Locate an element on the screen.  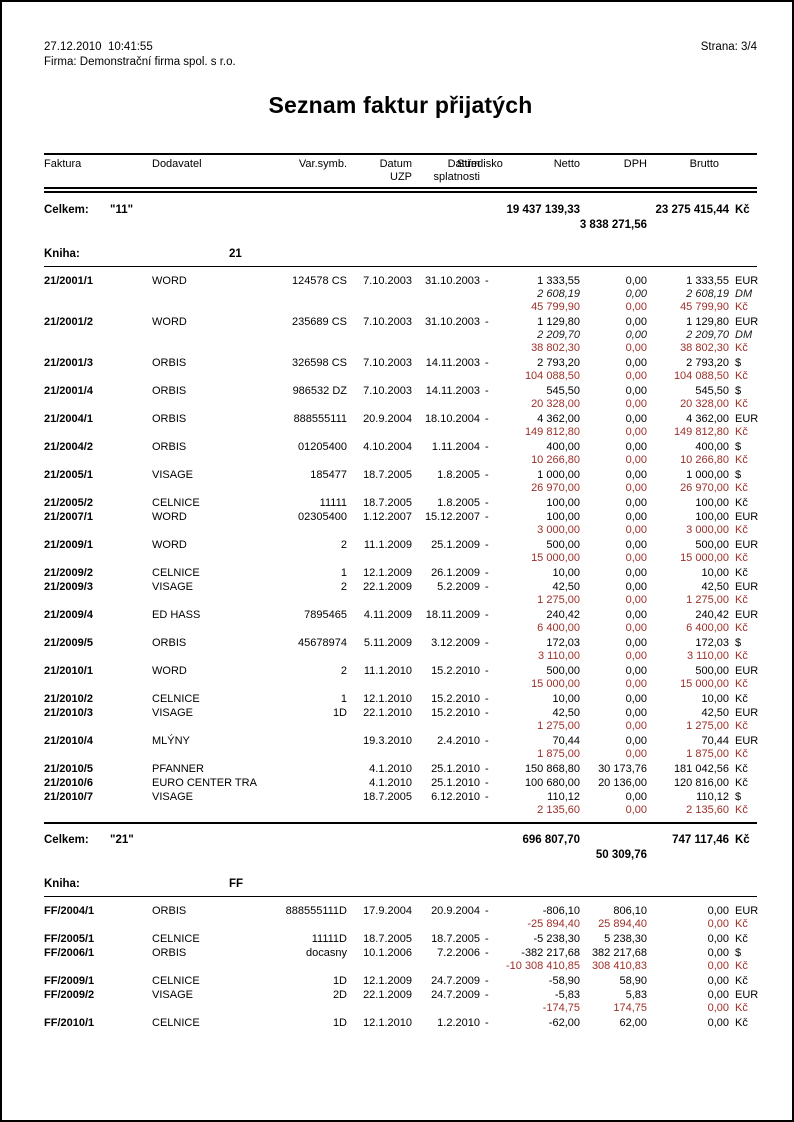
date-due: 25.1.2010 is located at coordinates (455, 783).